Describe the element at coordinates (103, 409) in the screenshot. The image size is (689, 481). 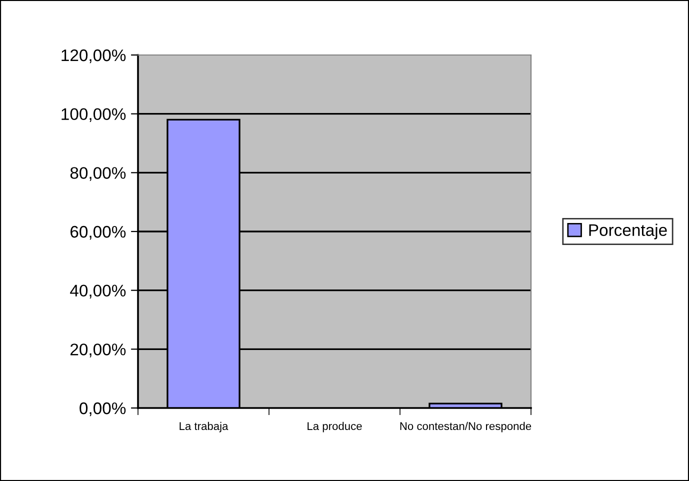
I see `y-tick-label: 0,00%` at that location.